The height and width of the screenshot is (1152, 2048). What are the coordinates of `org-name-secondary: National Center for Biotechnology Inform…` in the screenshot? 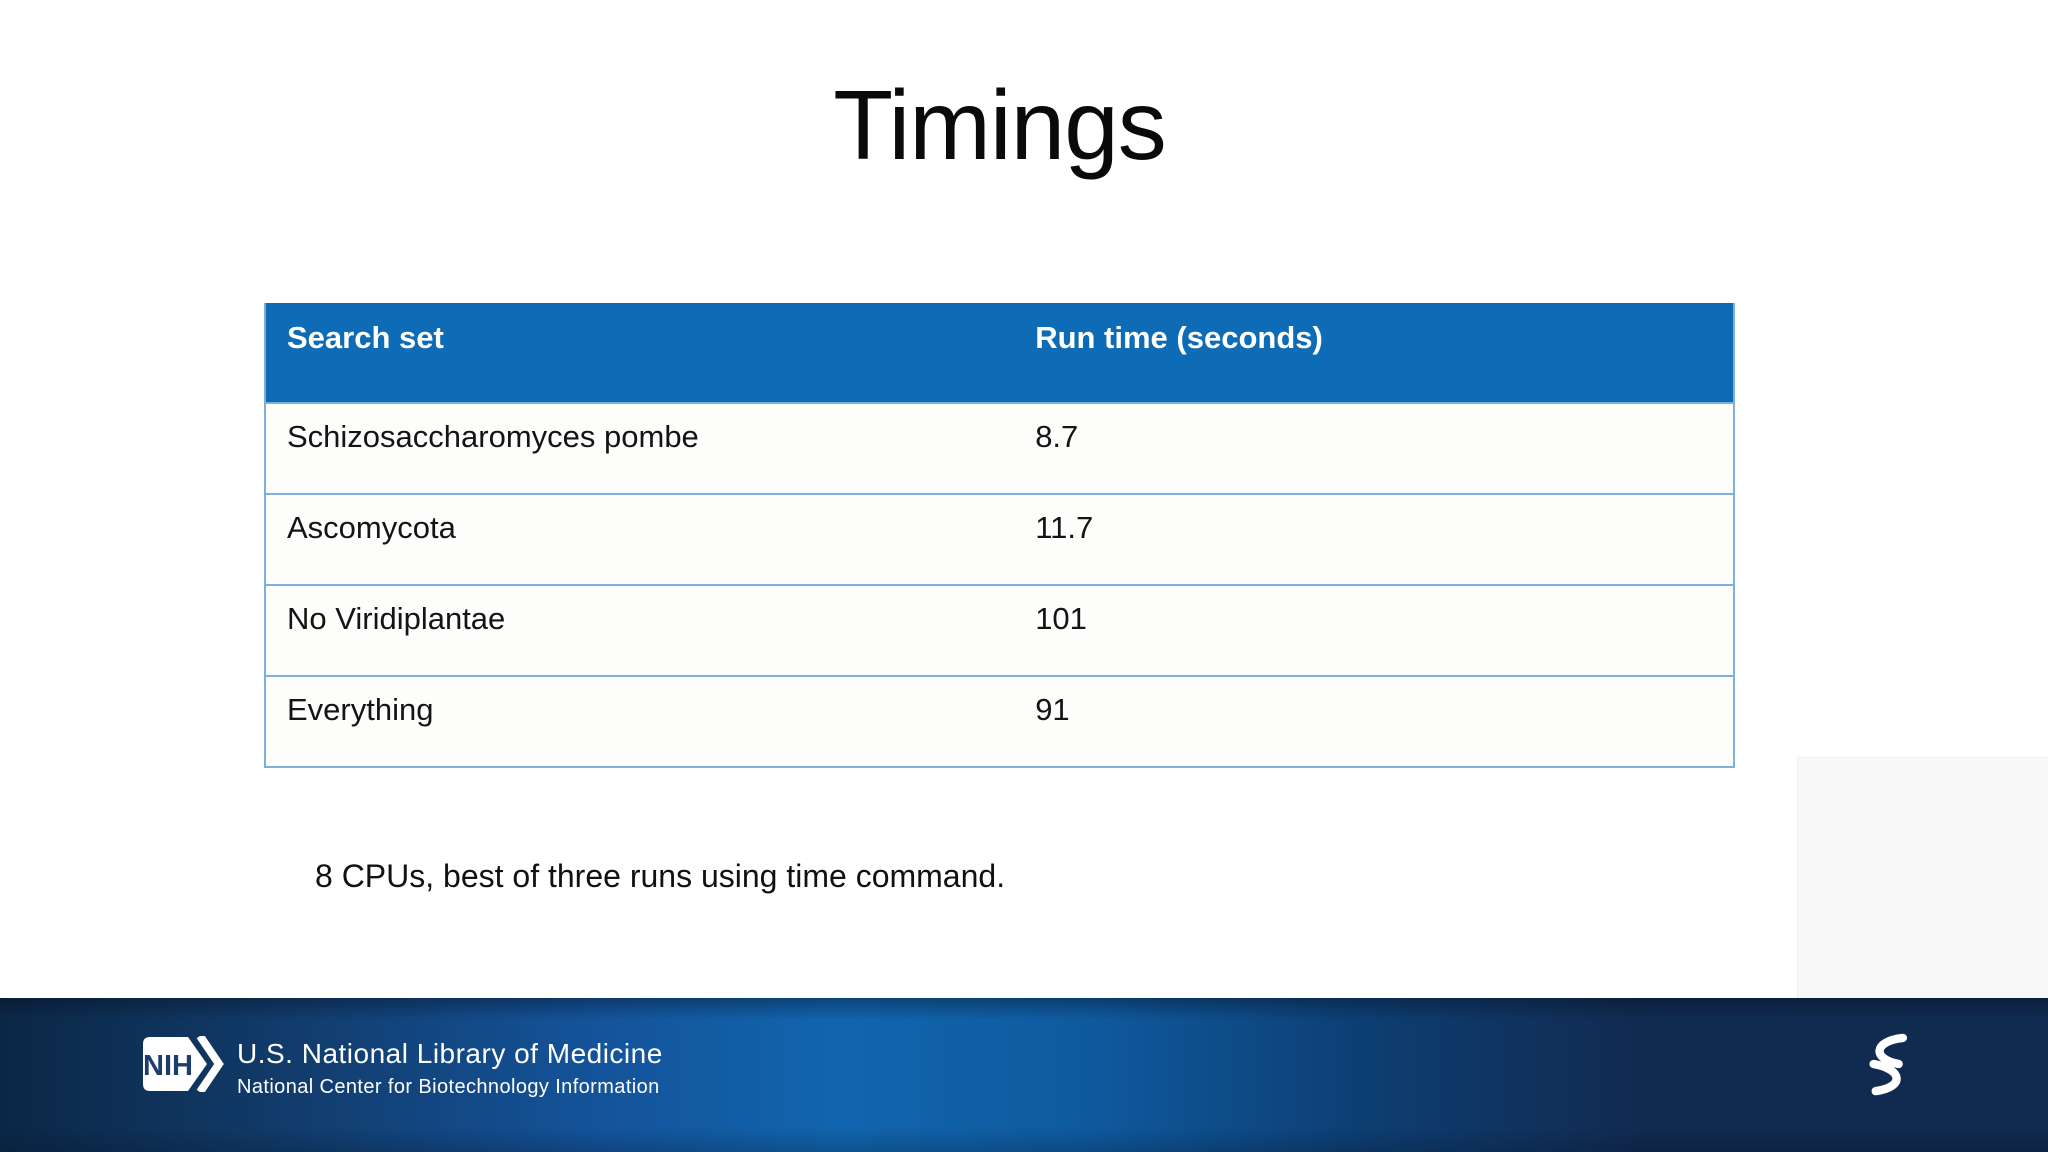 It's located at (448, 1087).